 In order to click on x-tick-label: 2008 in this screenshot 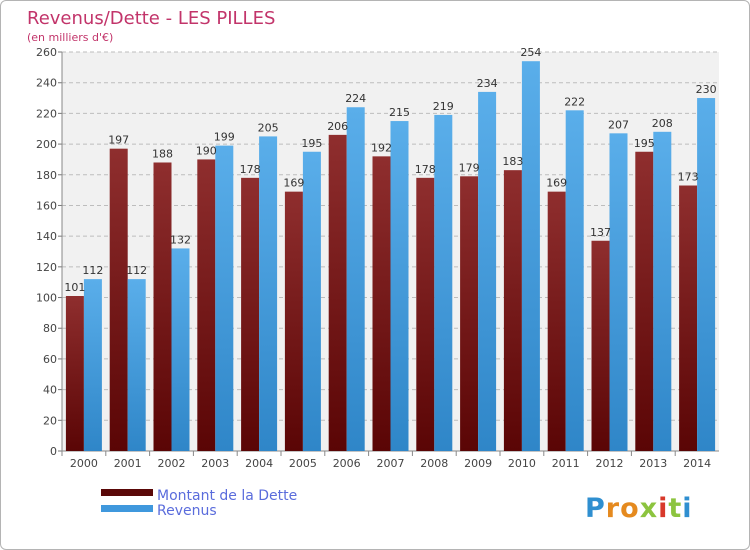, I will do `click(434, 463)`.